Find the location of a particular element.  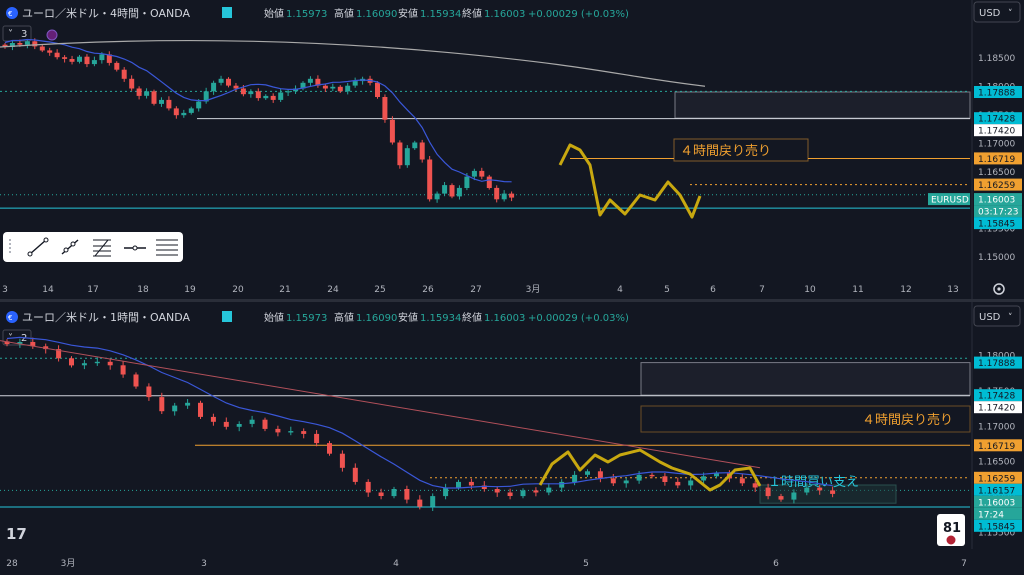

economic-calendar-badge is located at coordinates (951, 530).